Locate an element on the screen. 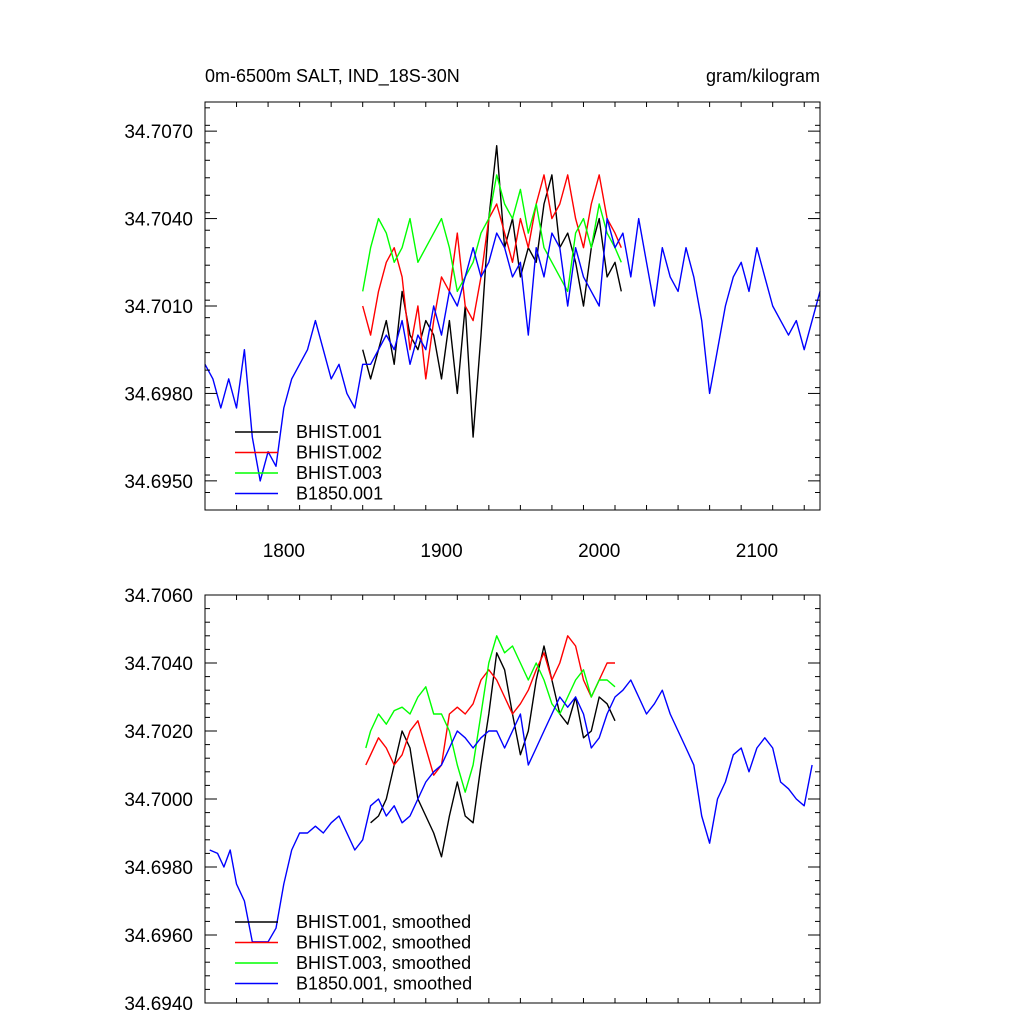  units-label: gram/kilogram is located at coordinates (763, 76).